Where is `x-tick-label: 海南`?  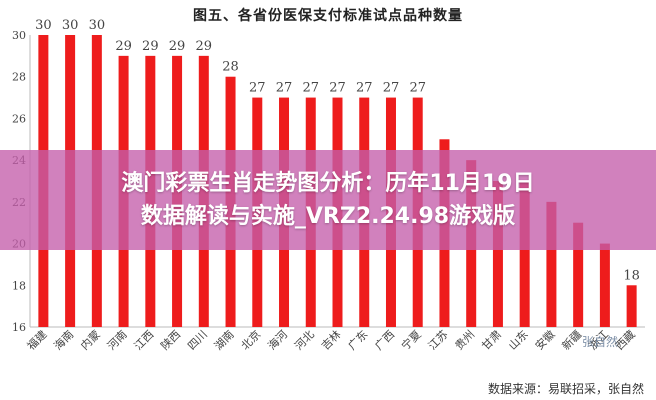 x-tick-label: 海南 is located at coordinates (63, 339).